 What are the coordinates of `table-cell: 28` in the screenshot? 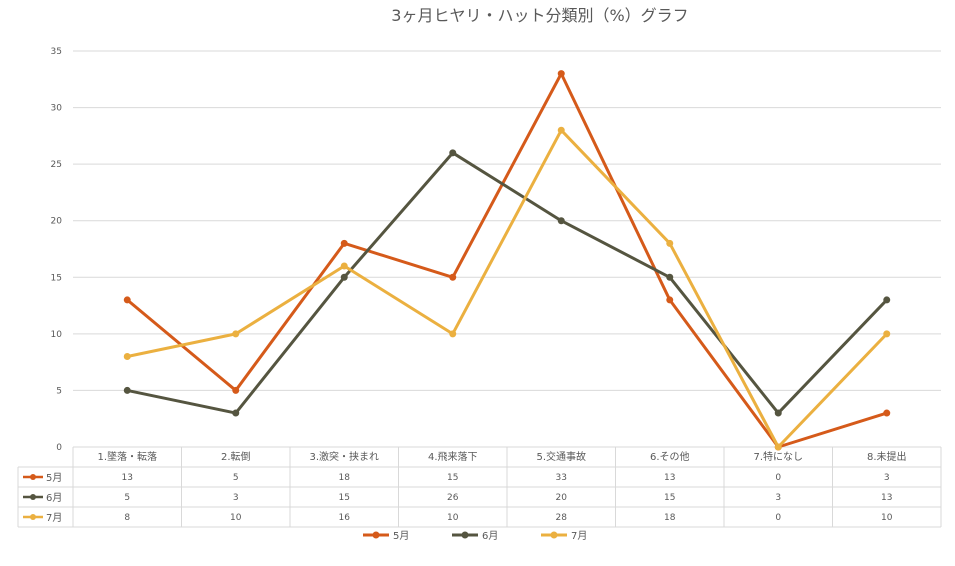 It's located at (562, 518).